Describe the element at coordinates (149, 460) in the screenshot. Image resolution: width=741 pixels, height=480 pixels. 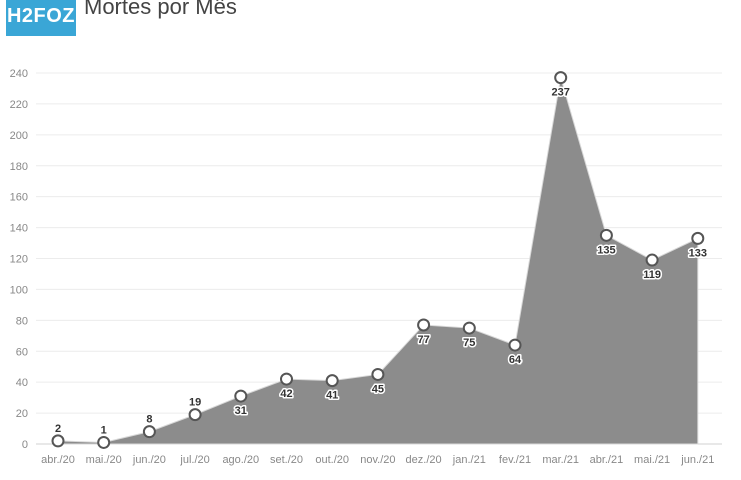
I see `x-tick-label: jun./20` at that location.